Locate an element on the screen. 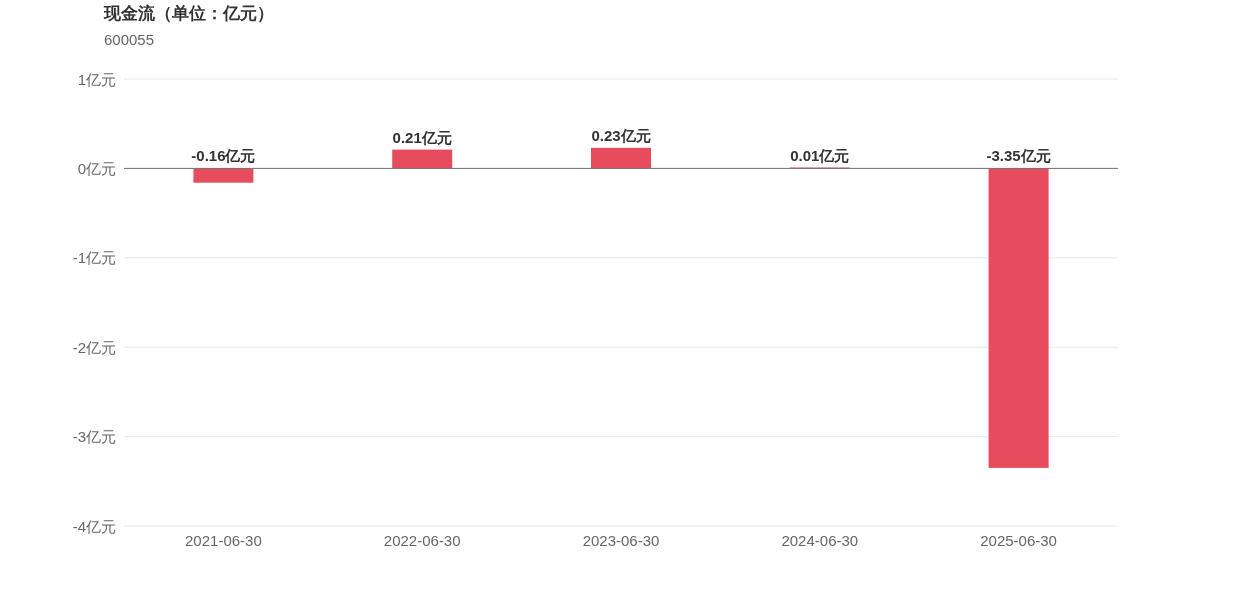 Image resolution: width=1242 pixels, height=596 pixels. y-tick-label: -1亿元 is located at coordinates (94, 258).